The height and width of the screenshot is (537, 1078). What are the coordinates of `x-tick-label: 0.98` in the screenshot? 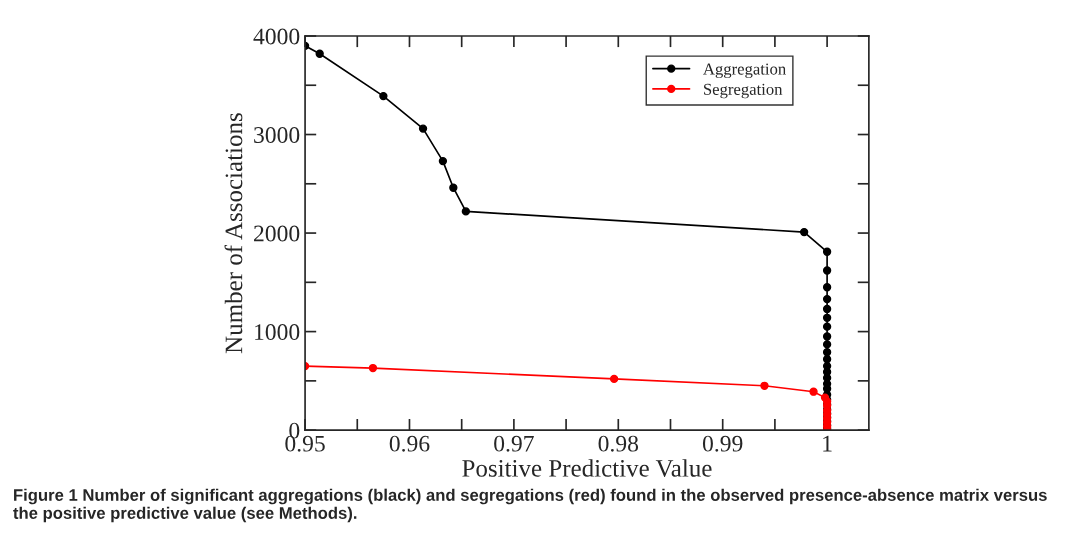 It's located at (618, 443).